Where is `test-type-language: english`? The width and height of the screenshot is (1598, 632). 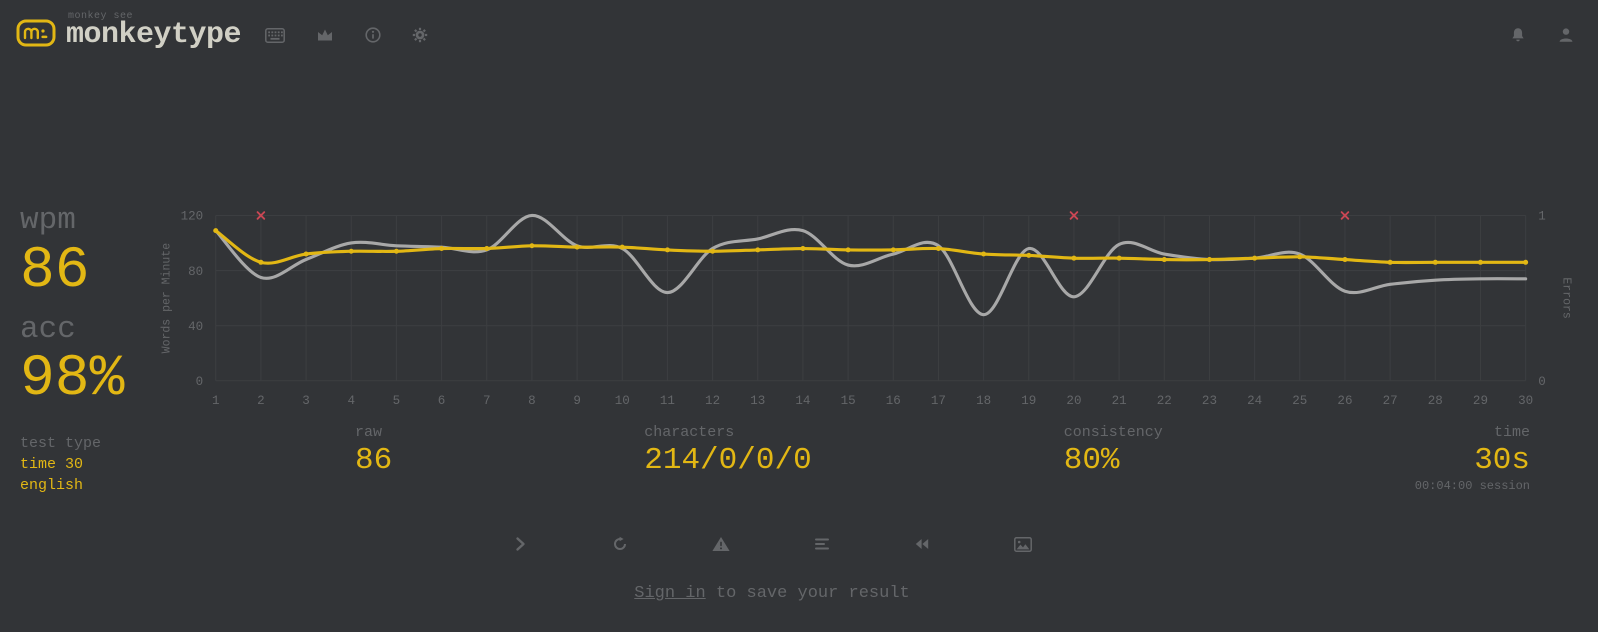
test-type-language: english is located at coordinates (52, 486).